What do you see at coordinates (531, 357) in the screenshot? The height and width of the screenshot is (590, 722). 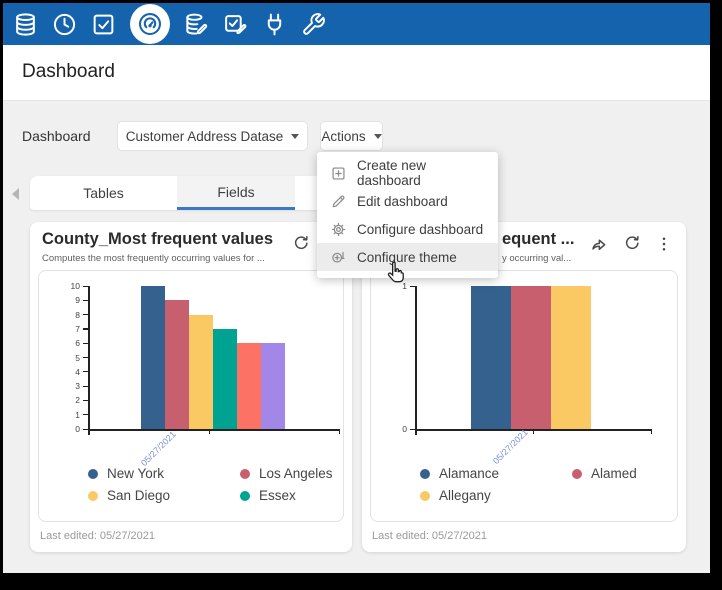 I see `bar-alamed` at bounding box center [531, 357].